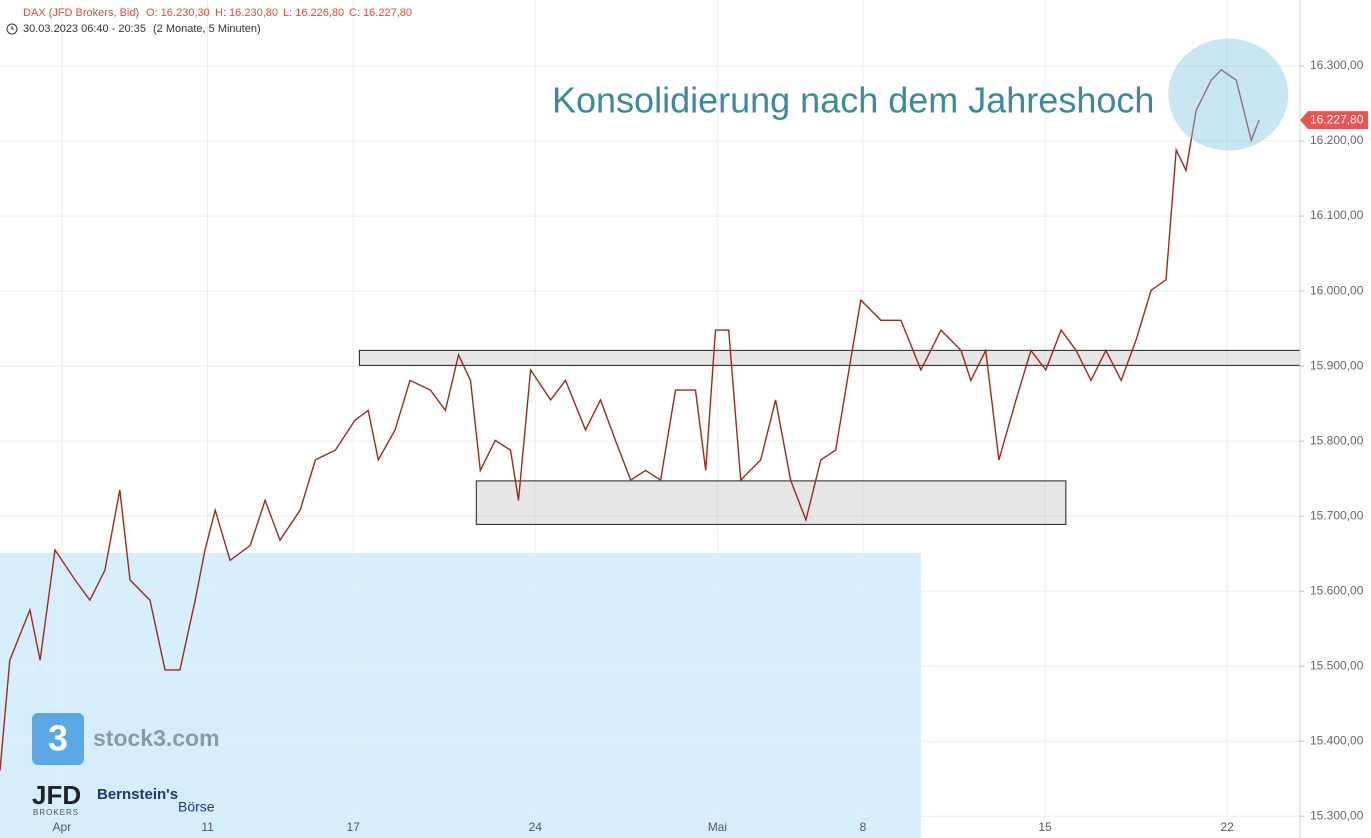  I want to click on x-tick-label: Mai, so click(717, 827).